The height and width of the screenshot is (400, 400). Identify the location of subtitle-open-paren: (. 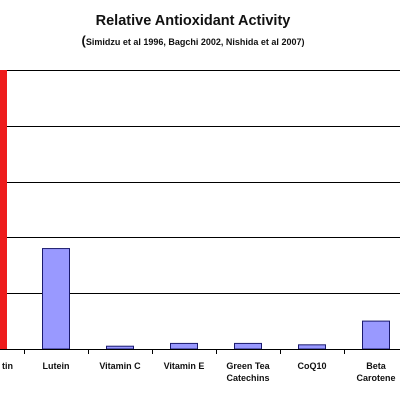
(83, 40).